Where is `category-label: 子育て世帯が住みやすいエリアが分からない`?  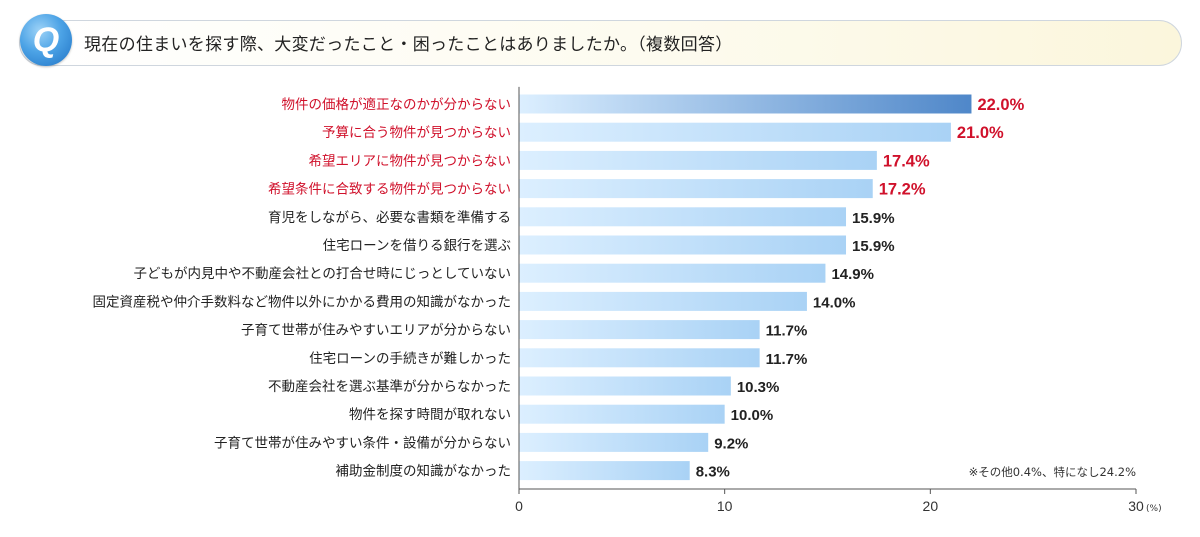
category-label: 子育て世帯が住みやすいエリアが分からない is located at coordinates (376, 331).